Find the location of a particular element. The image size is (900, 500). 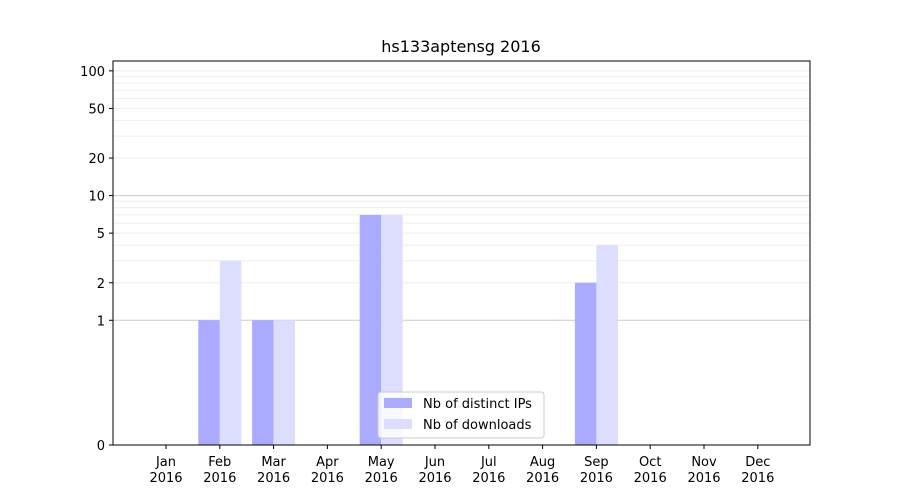

chart-title: hs133aptensg 2016 is located at coordinates (461, 46).